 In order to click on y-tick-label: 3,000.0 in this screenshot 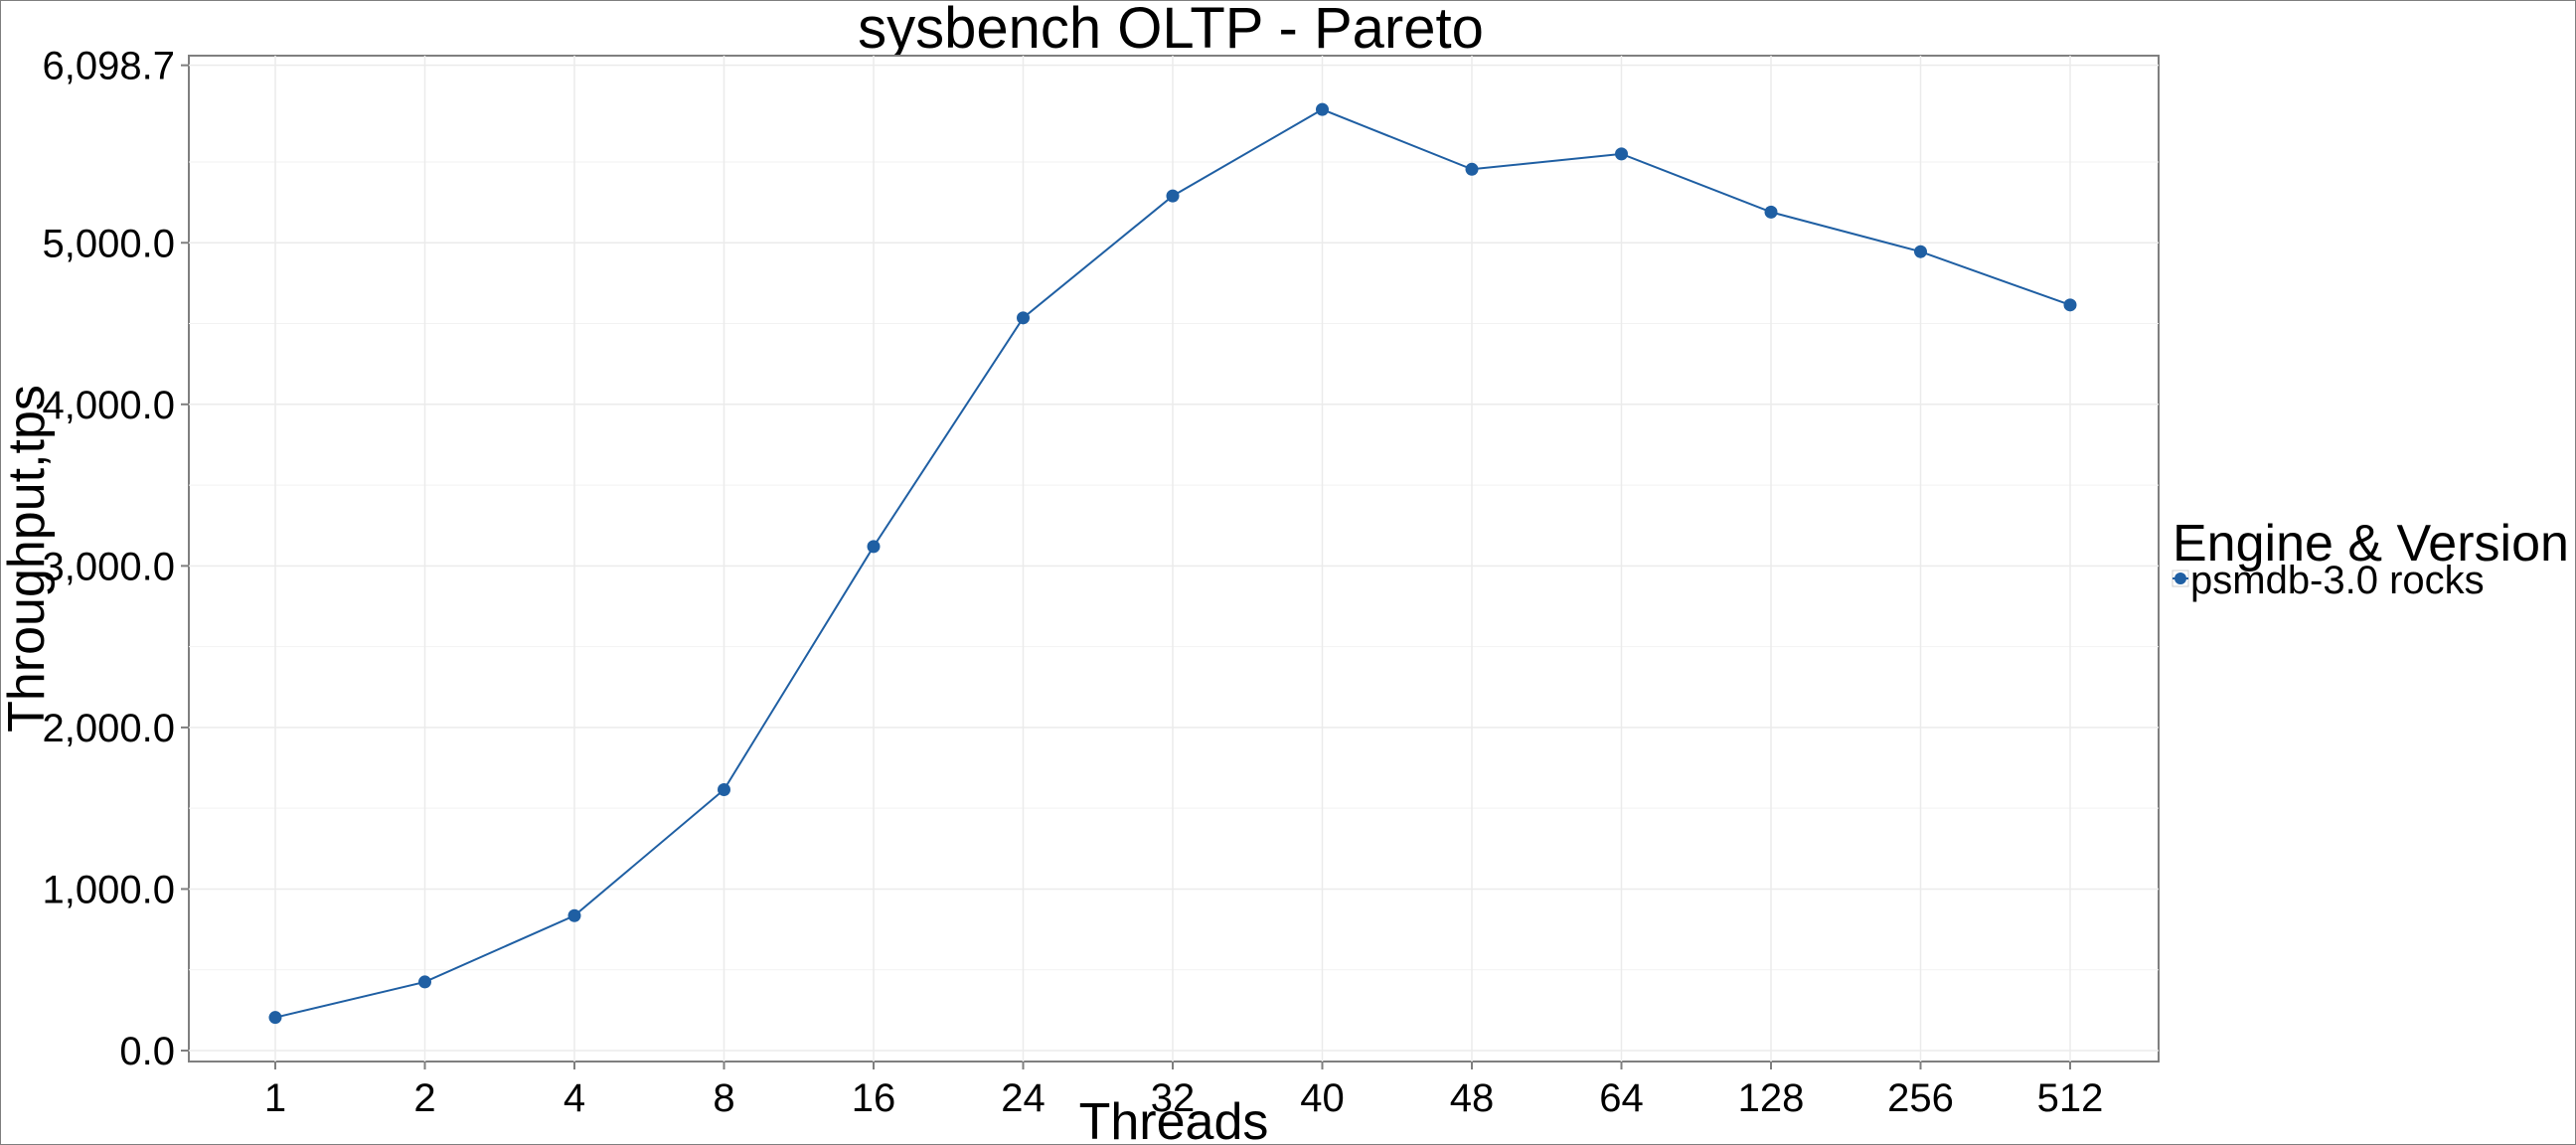, I will do `click(109, 566)`.